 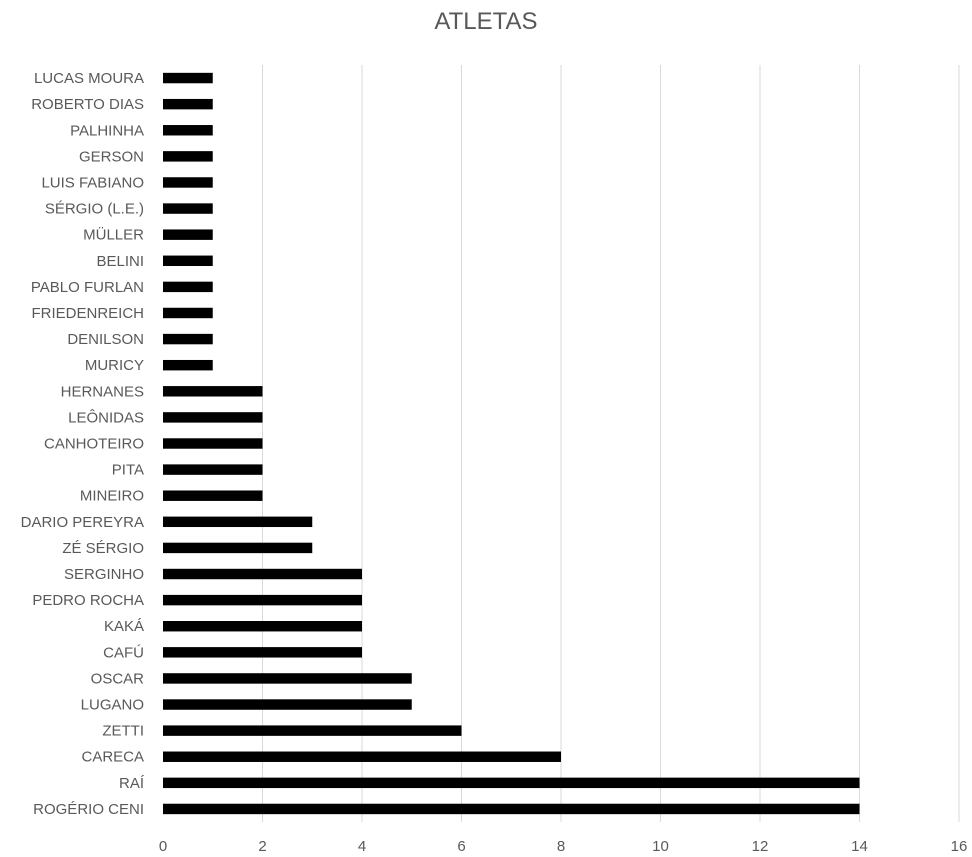 I want to click on category-label: LUIS FABIANO, so click(x=92, y=182).